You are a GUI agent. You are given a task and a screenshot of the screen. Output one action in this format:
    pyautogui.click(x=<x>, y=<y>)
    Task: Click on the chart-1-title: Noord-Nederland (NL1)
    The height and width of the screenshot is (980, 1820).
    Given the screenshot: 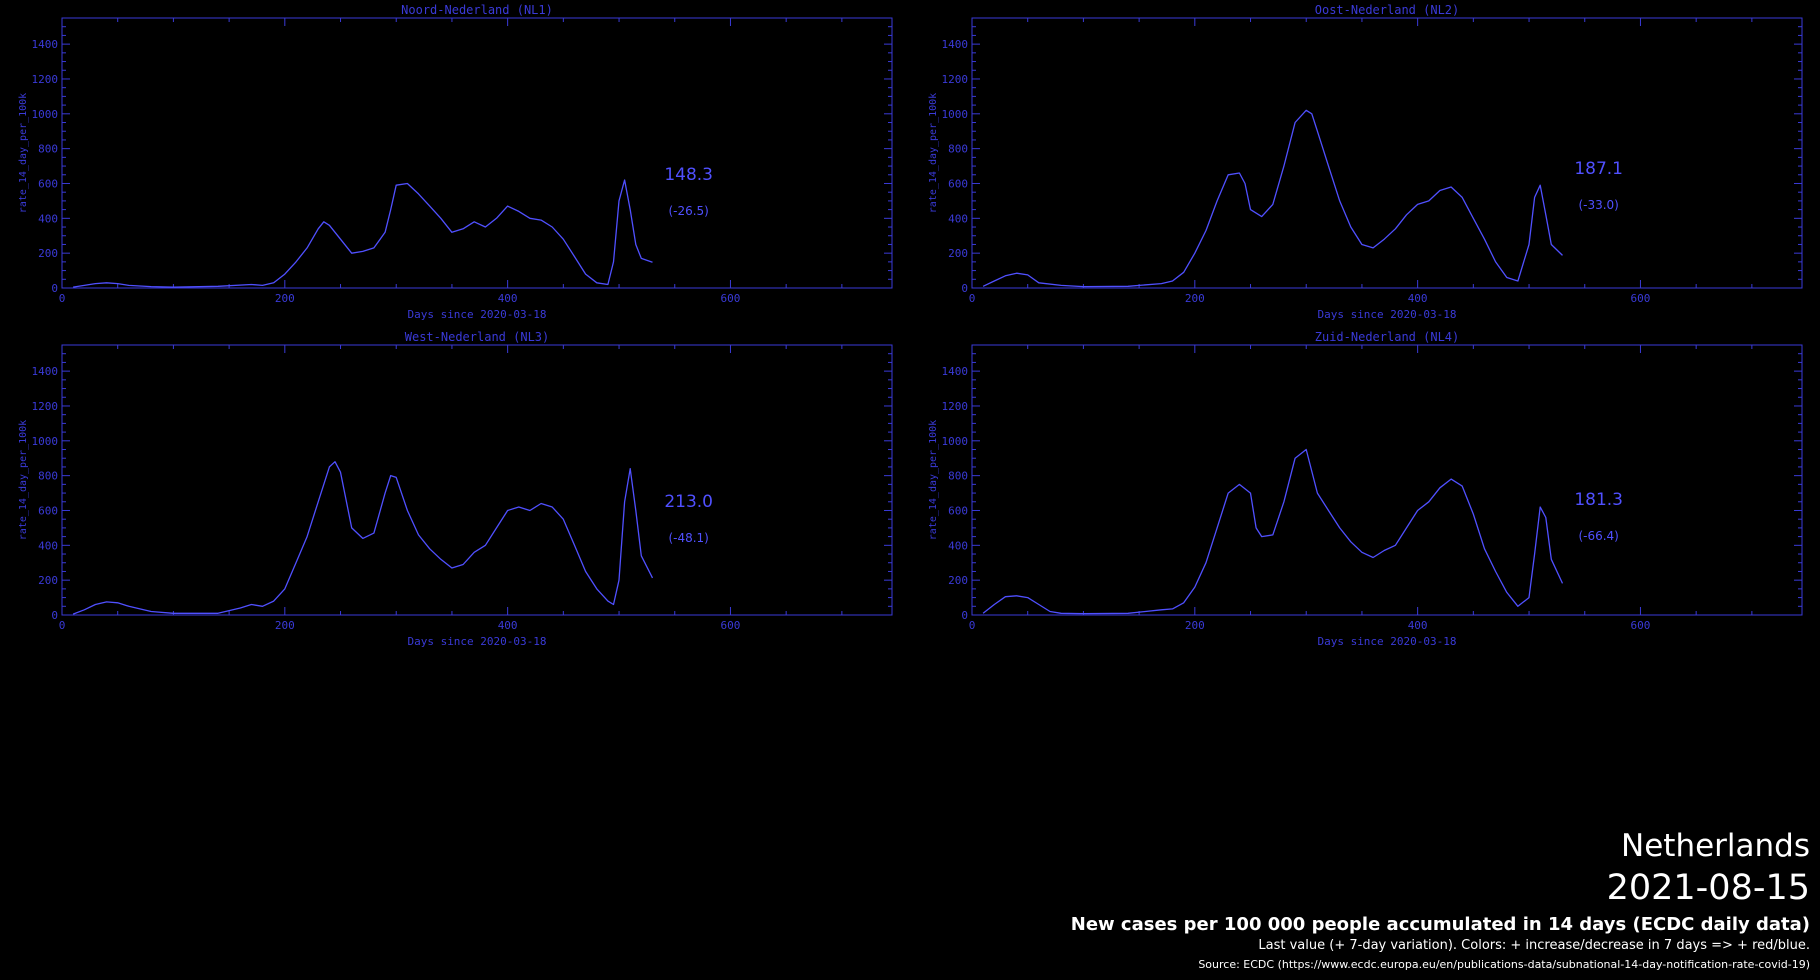 What is the action you would take?
    pyautogui.click(x=477, y=10)
    